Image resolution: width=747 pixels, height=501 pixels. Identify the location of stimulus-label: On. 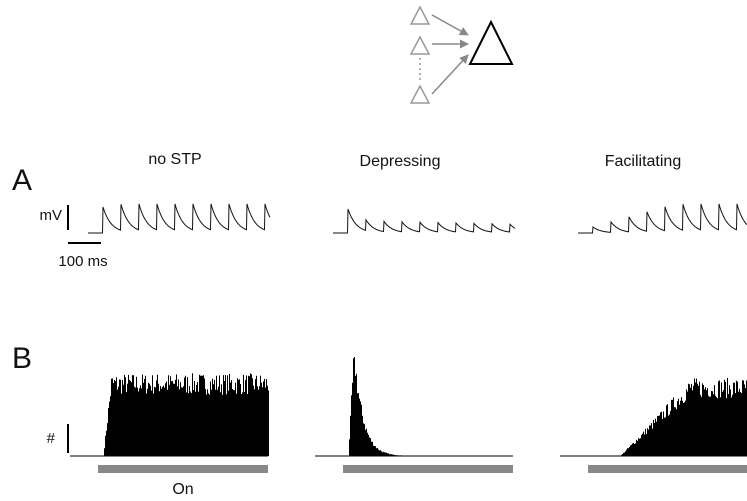
(182, 489).